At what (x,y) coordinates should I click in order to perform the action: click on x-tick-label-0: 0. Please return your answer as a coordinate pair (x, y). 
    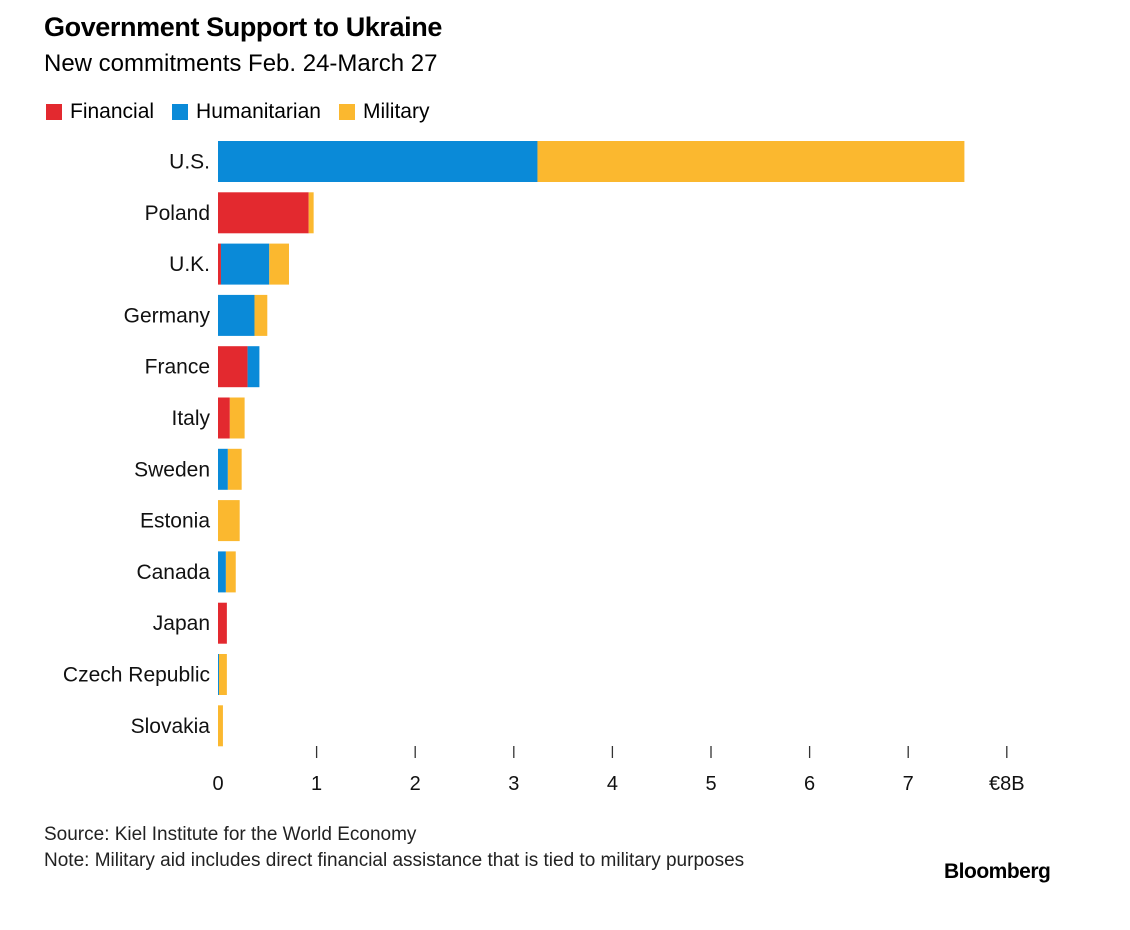
    Looking at the image, I should click on (217, 784).